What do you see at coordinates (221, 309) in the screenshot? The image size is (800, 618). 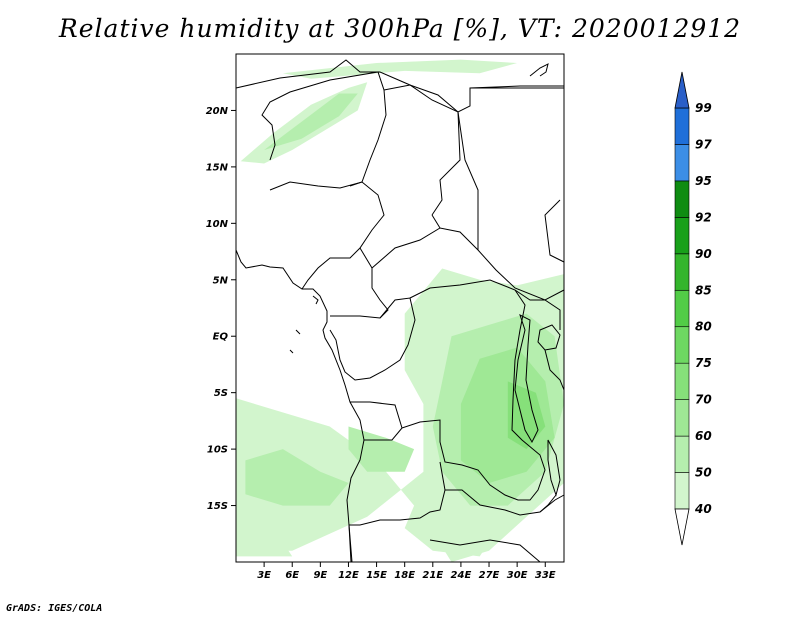 I see `latitude-axis: 20N 15N 10N 5N EQ 5S 10S 15S` at bounding box center [221, 309].